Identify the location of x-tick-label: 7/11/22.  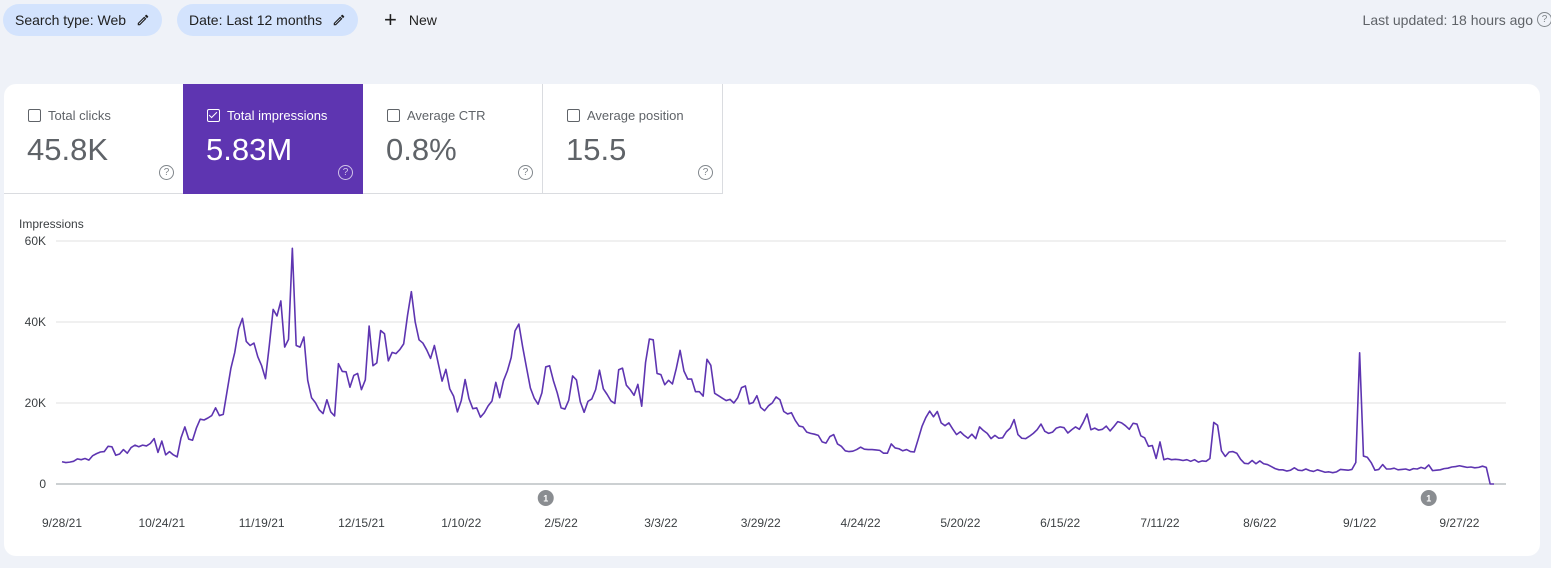
(1159, 523).